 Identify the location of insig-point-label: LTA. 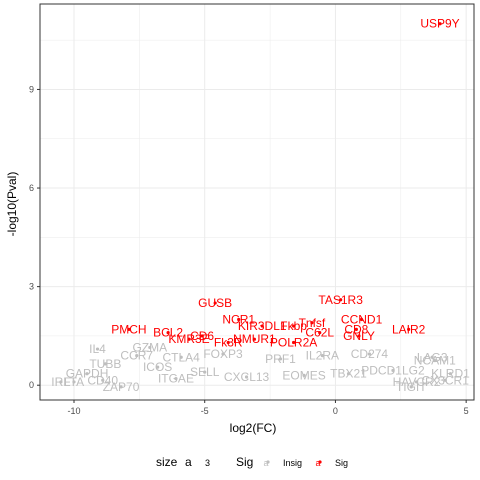
(74, 382).